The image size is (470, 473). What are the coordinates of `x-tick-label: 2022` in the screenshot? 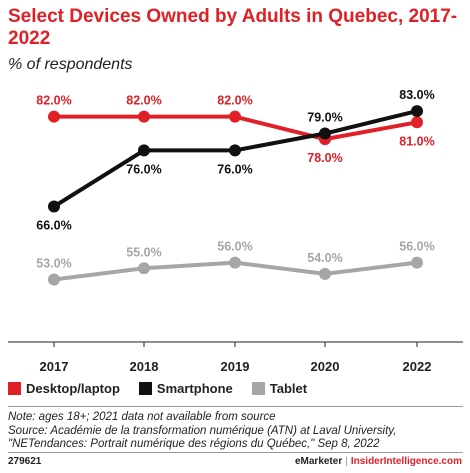 It's located at (417, 366).